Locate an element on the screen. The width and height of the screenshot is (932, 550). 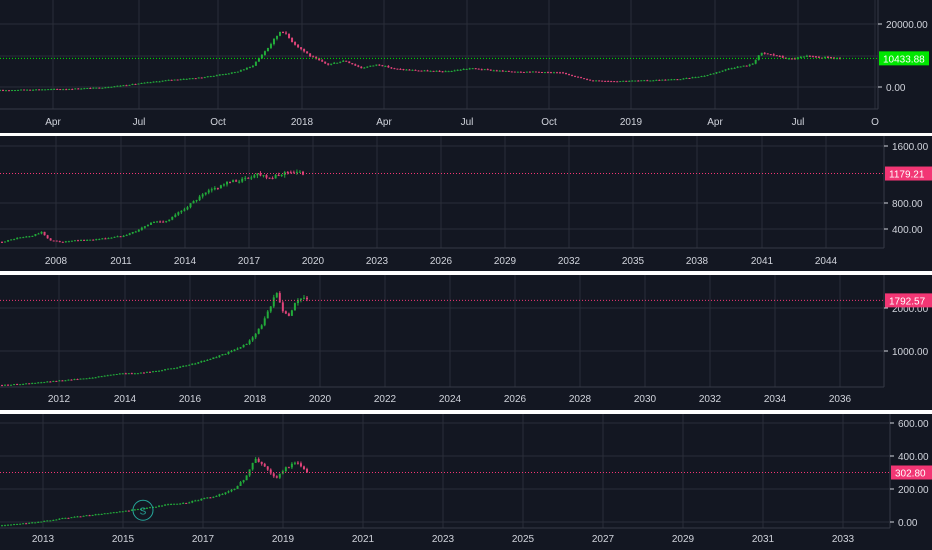
x-tick-label: 2012 is located at coordinates (59, 399).